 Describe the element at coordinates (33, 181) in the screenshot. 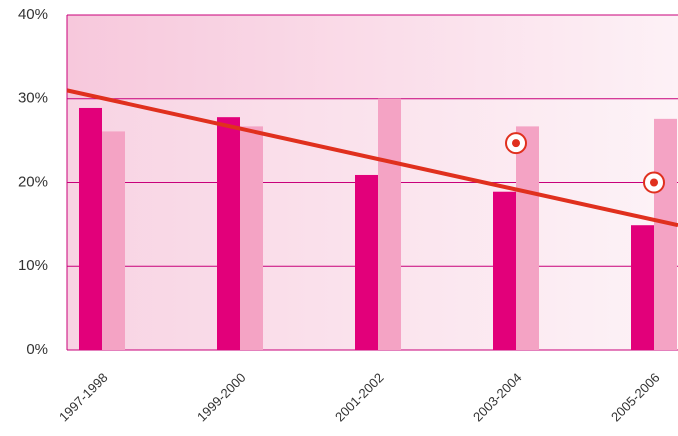

I see `y-tick-label: 20%` at that location.